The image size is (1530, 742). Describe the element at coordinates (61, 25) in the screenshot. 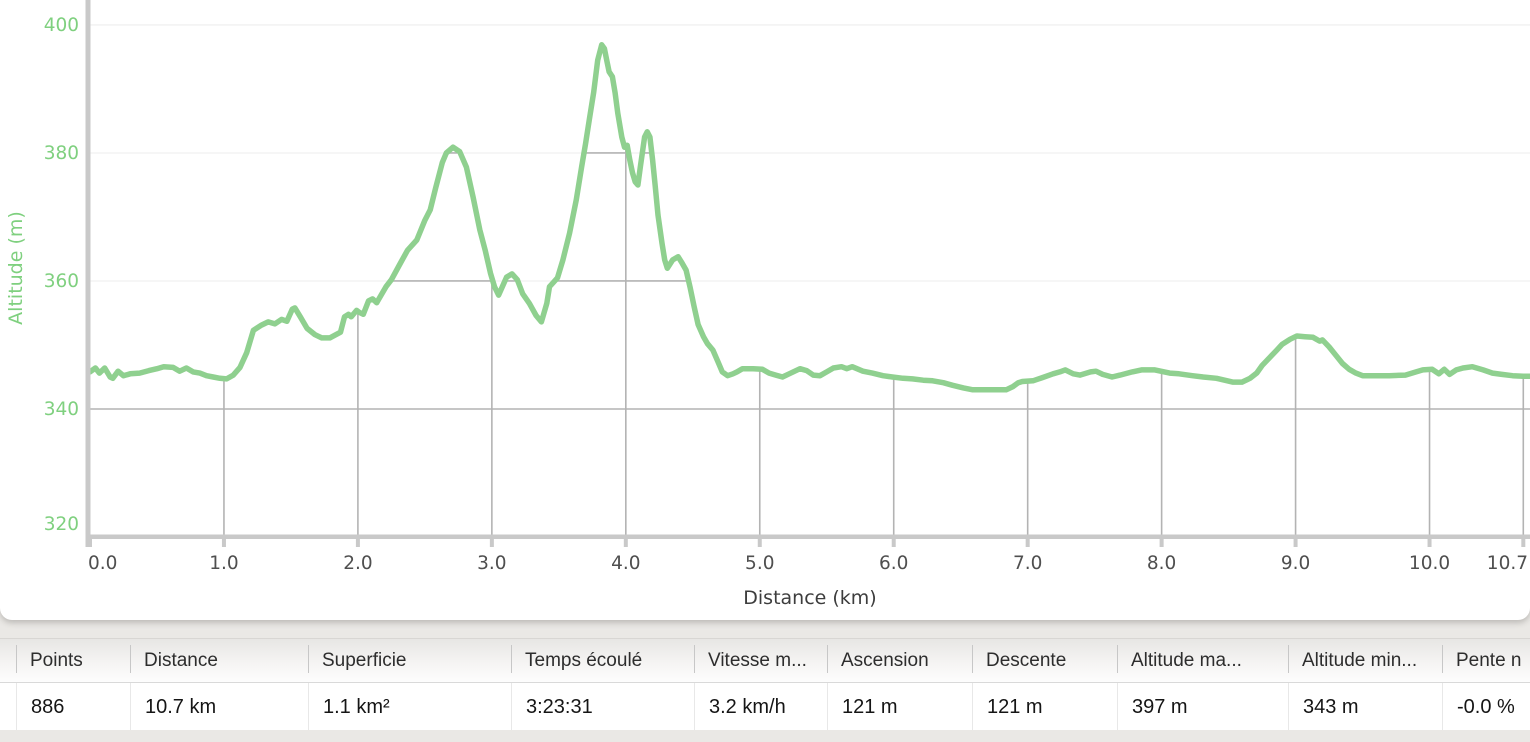

I see `y-tick-label: 400` at that location.